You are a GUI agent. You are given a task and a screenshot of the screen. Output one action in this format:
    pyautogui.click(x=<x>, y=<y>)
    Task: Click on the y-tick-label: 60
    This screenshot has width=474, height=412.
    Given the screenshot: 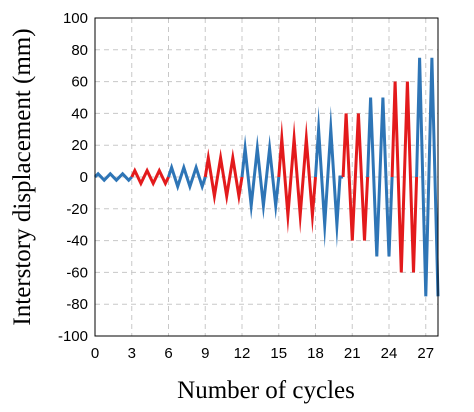 What is the action you would take?
    pyautogui.click(x=79, y=82)
    